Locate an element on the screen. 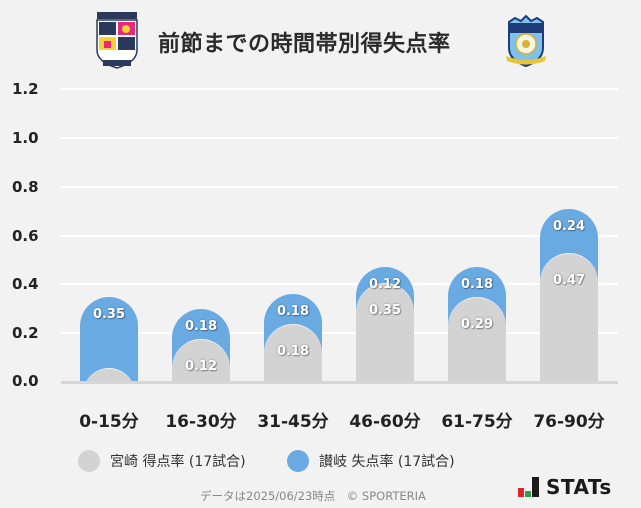 This screenshot has width=641, height=508. brand-text: STATs is located at coordinates (579, 487).